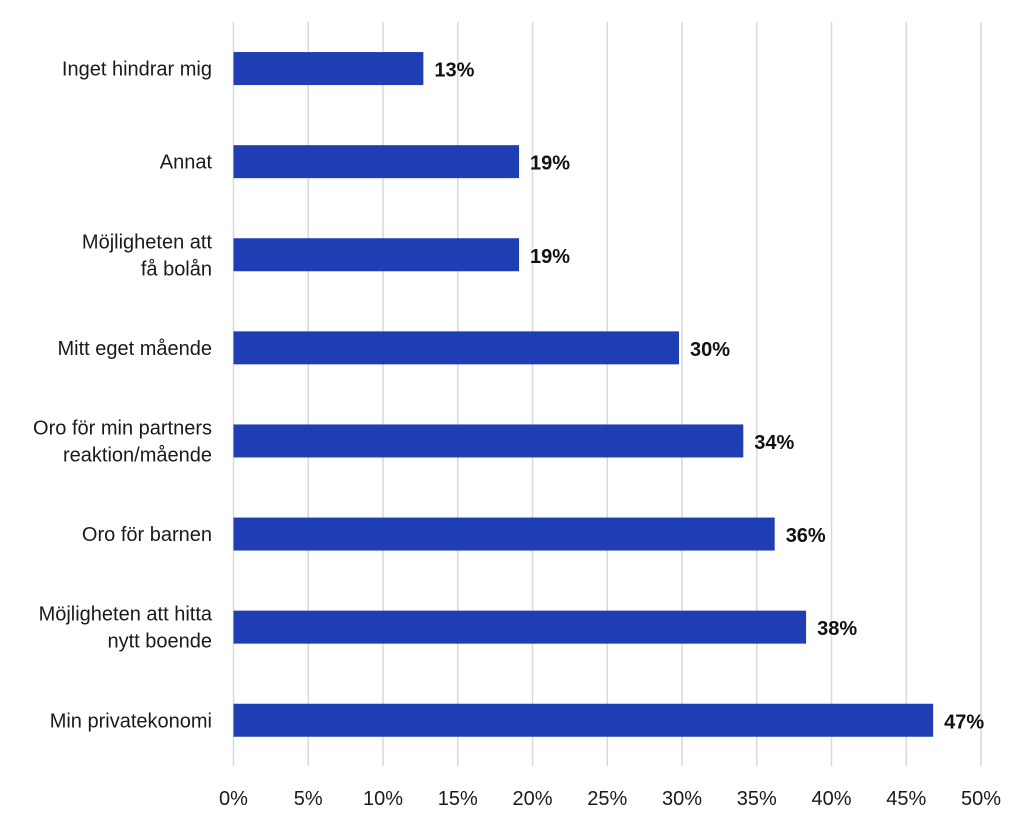 This screenshot has height=823, width=1024. I want to click on data-label: 38%, so click(837, 629).